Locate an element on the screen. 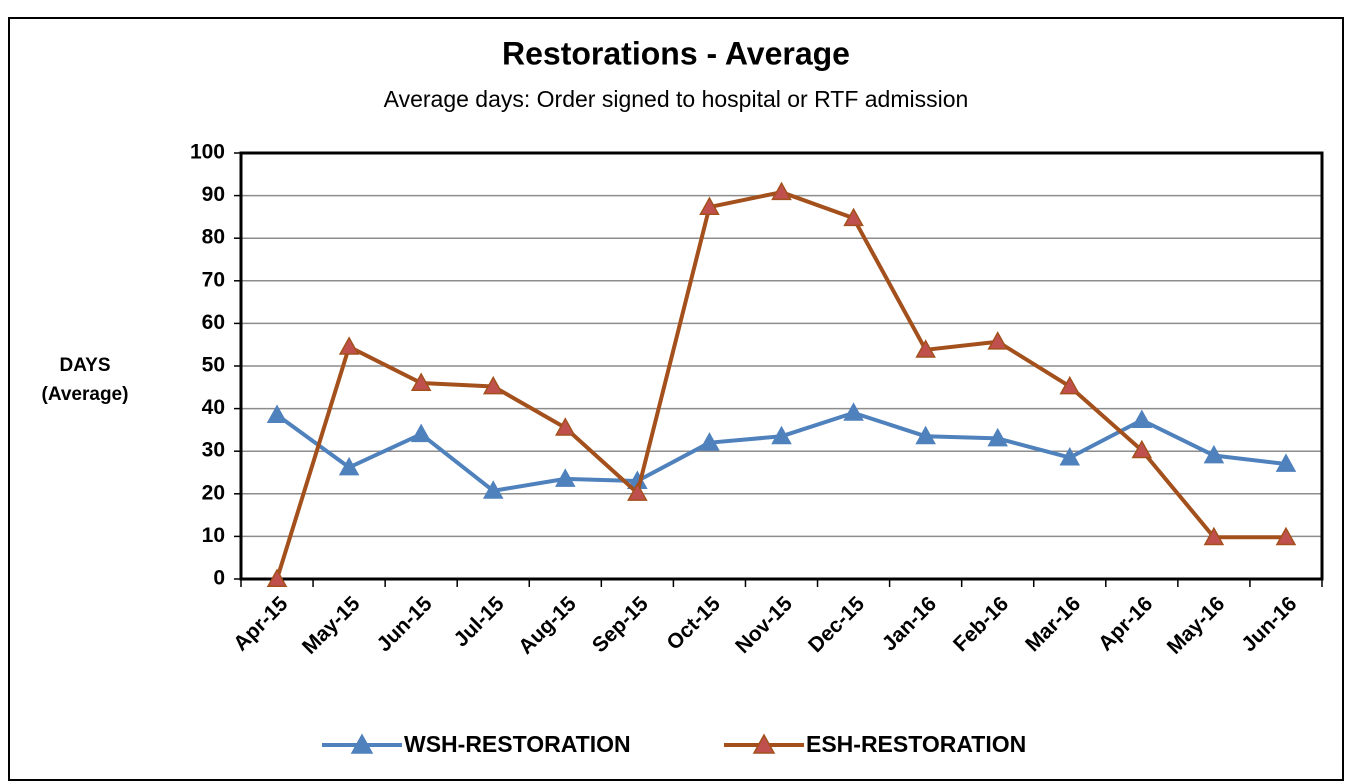 This screenshot has height=783, width=1352. y-tick-label: 100 is located at coordinates (207, 152).